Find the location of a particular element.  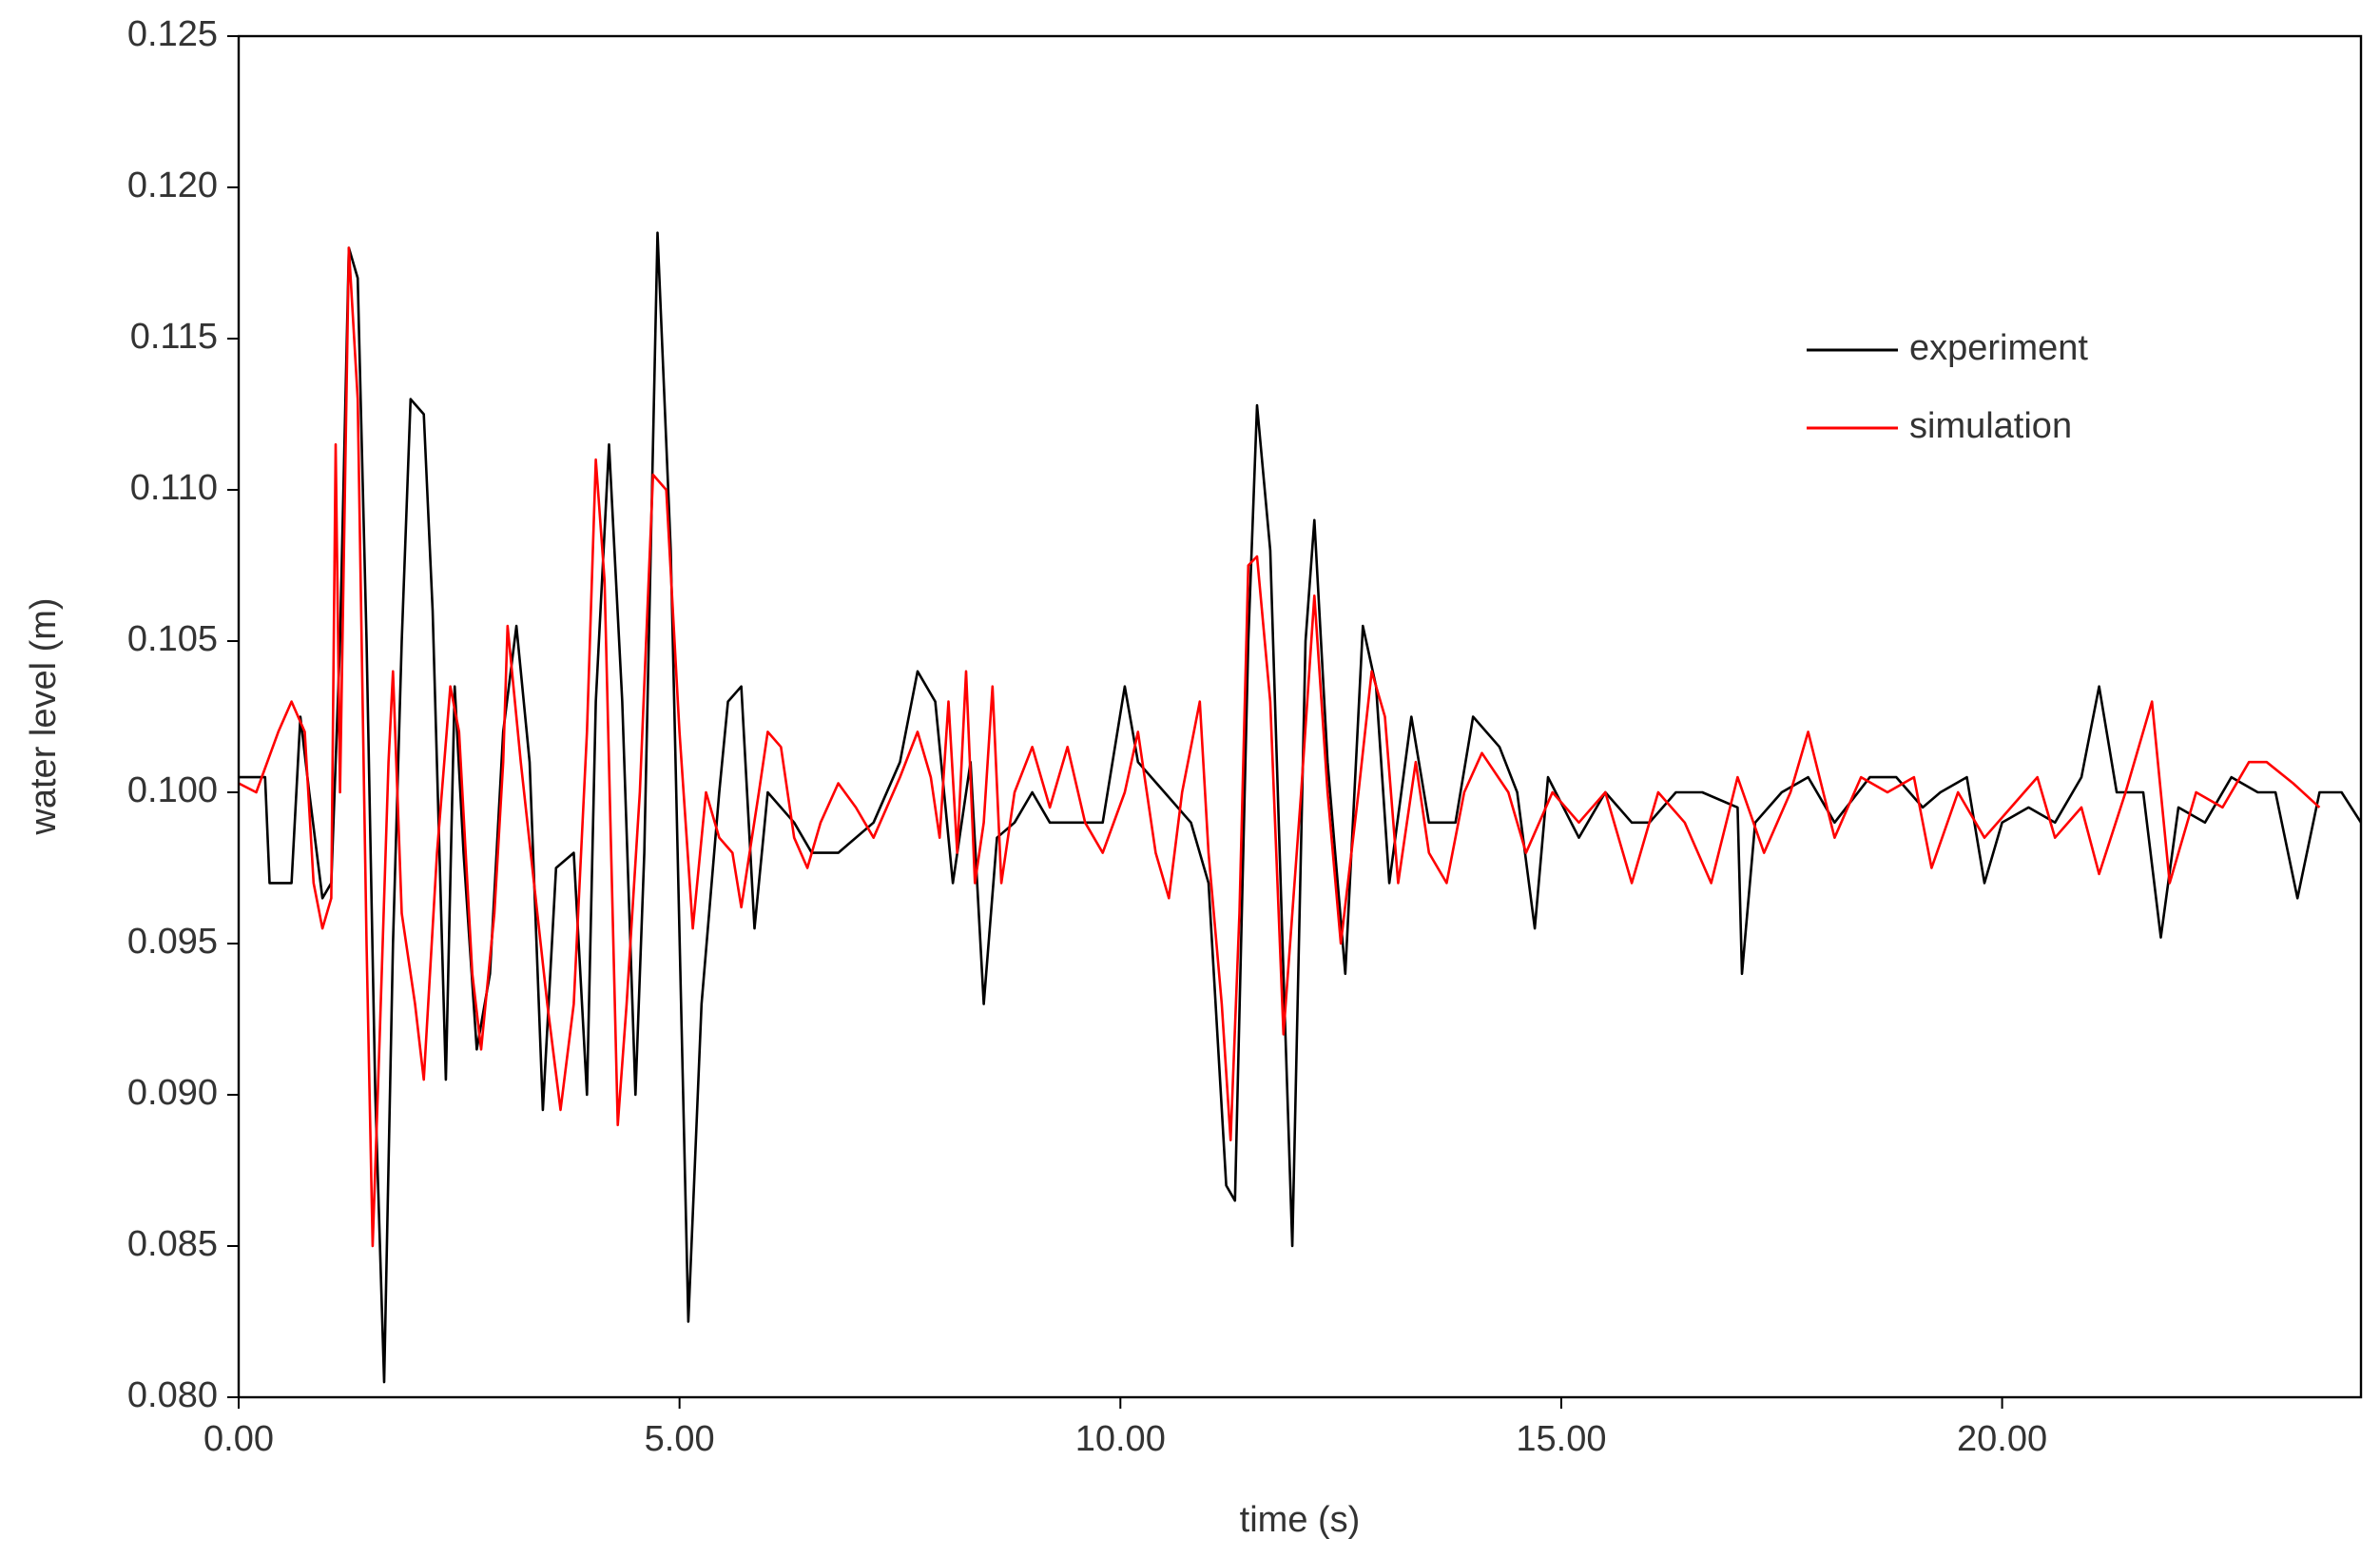

y-tick-label: 0.125 is located at coordinates (172, 34).